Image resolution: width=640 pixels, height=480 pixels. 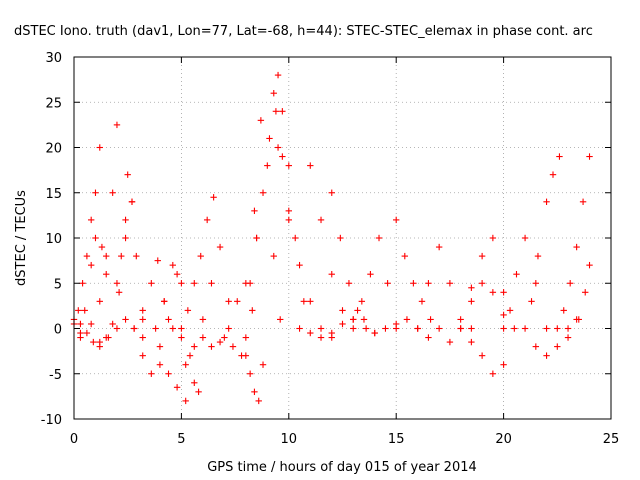 I want to click on x-tick-label: 25, so click(x=611, y=439).